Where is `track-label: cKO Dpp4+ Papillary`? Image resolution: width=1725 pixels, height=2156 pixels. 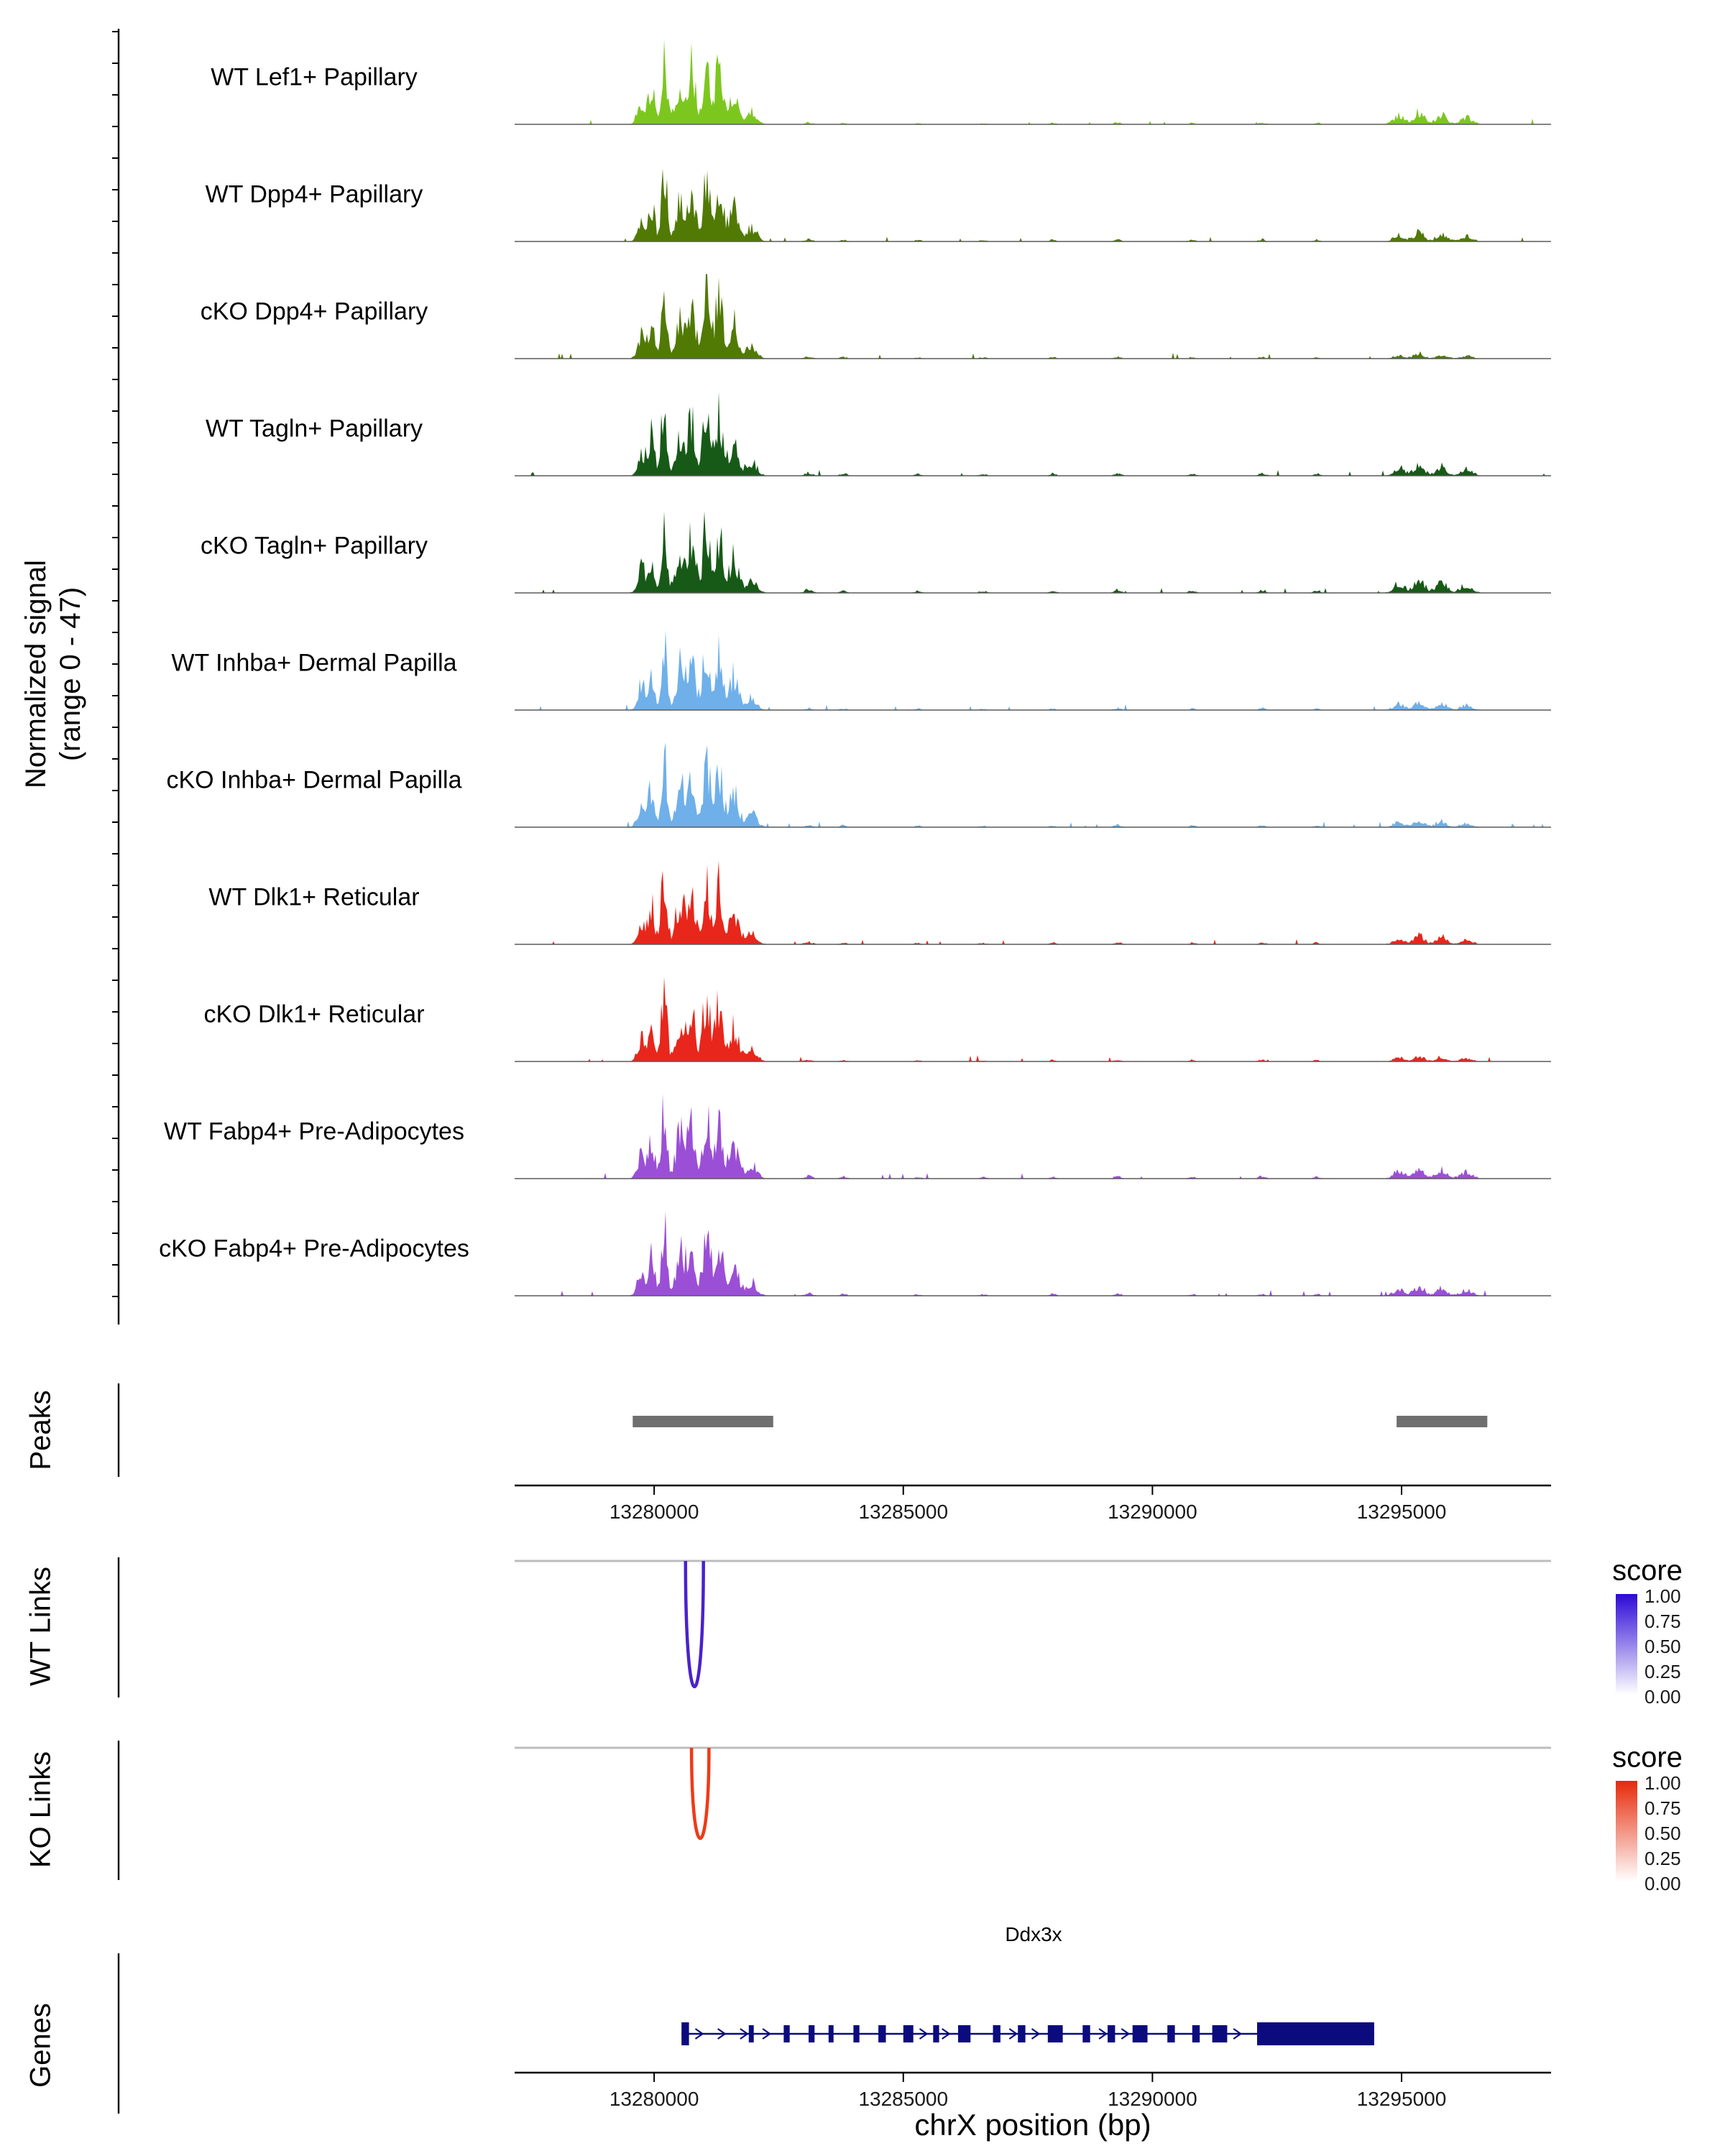 track-label: cKO Dpp4+ Papillary is located at coordinates (314, 312).